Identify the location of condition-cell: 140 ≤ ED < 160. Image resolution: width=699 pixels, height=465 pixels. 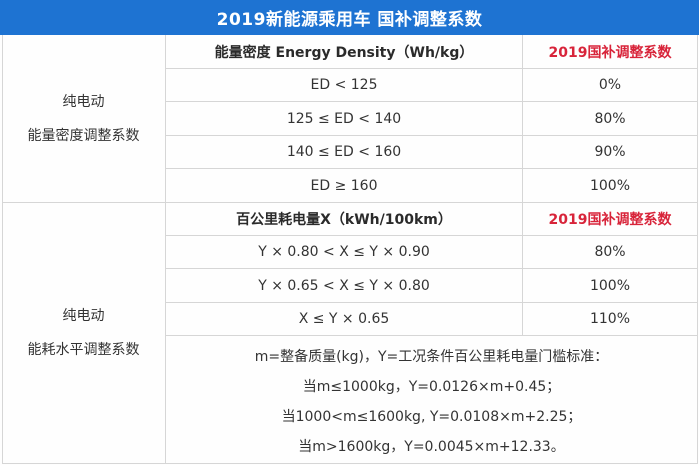
(344, 152).